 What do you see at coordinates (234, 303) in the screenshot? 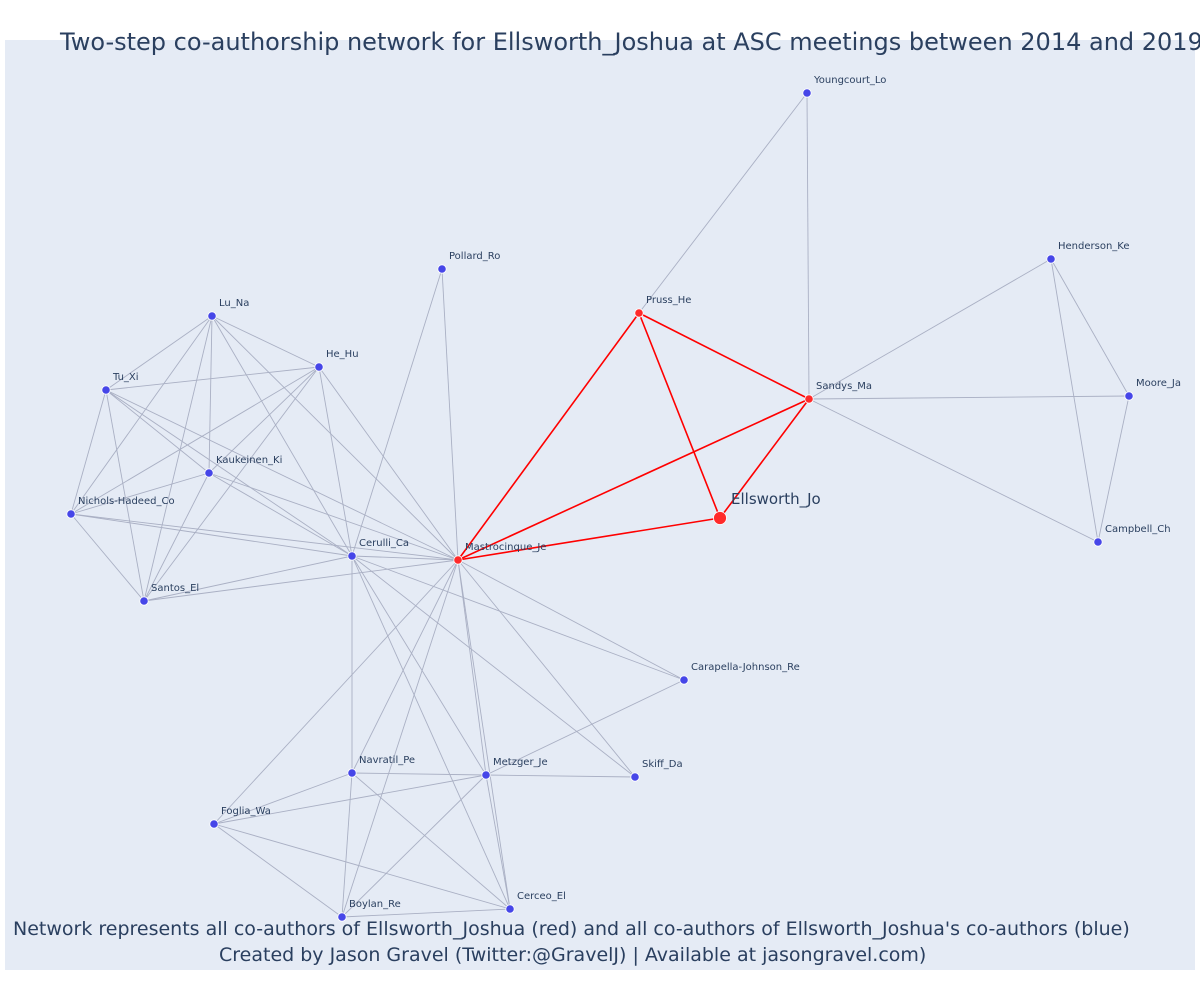
I see `node-label-lu-na: Lu_Na` at bounding box center [234, 303].